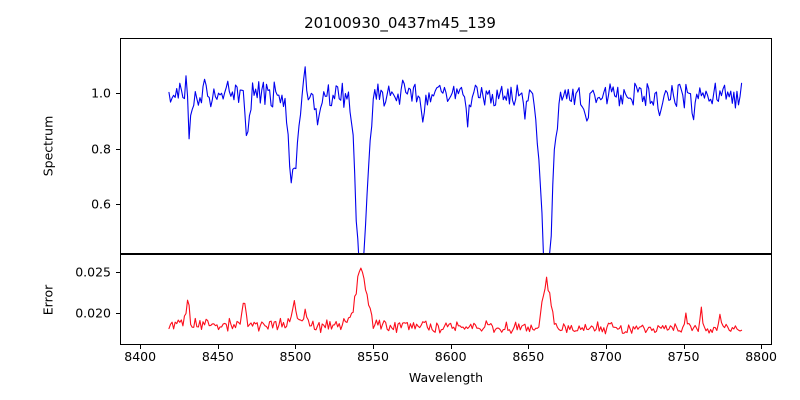 Image resolution: width=800 pixels, height=400 pixels. I want to click on spectrum-y-tick-label: 0.8, so click(101, 149).